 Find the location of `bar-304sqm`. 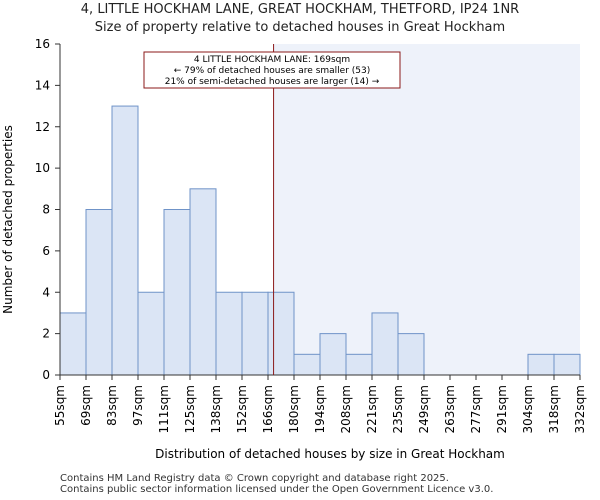

bar-304sqm is located at coordinates (541, 364).